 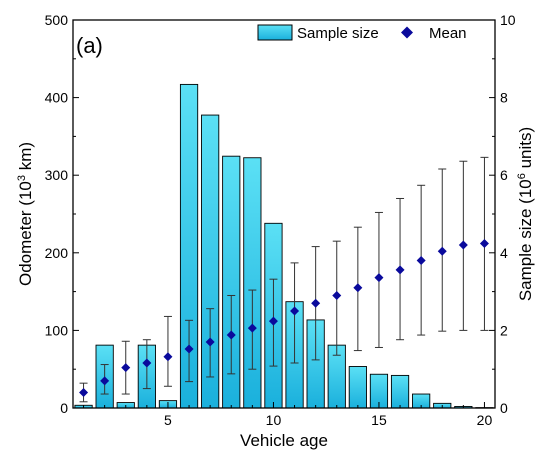 I want to click on y-right-tick-label-4: 4, so click(x=504, y=253).